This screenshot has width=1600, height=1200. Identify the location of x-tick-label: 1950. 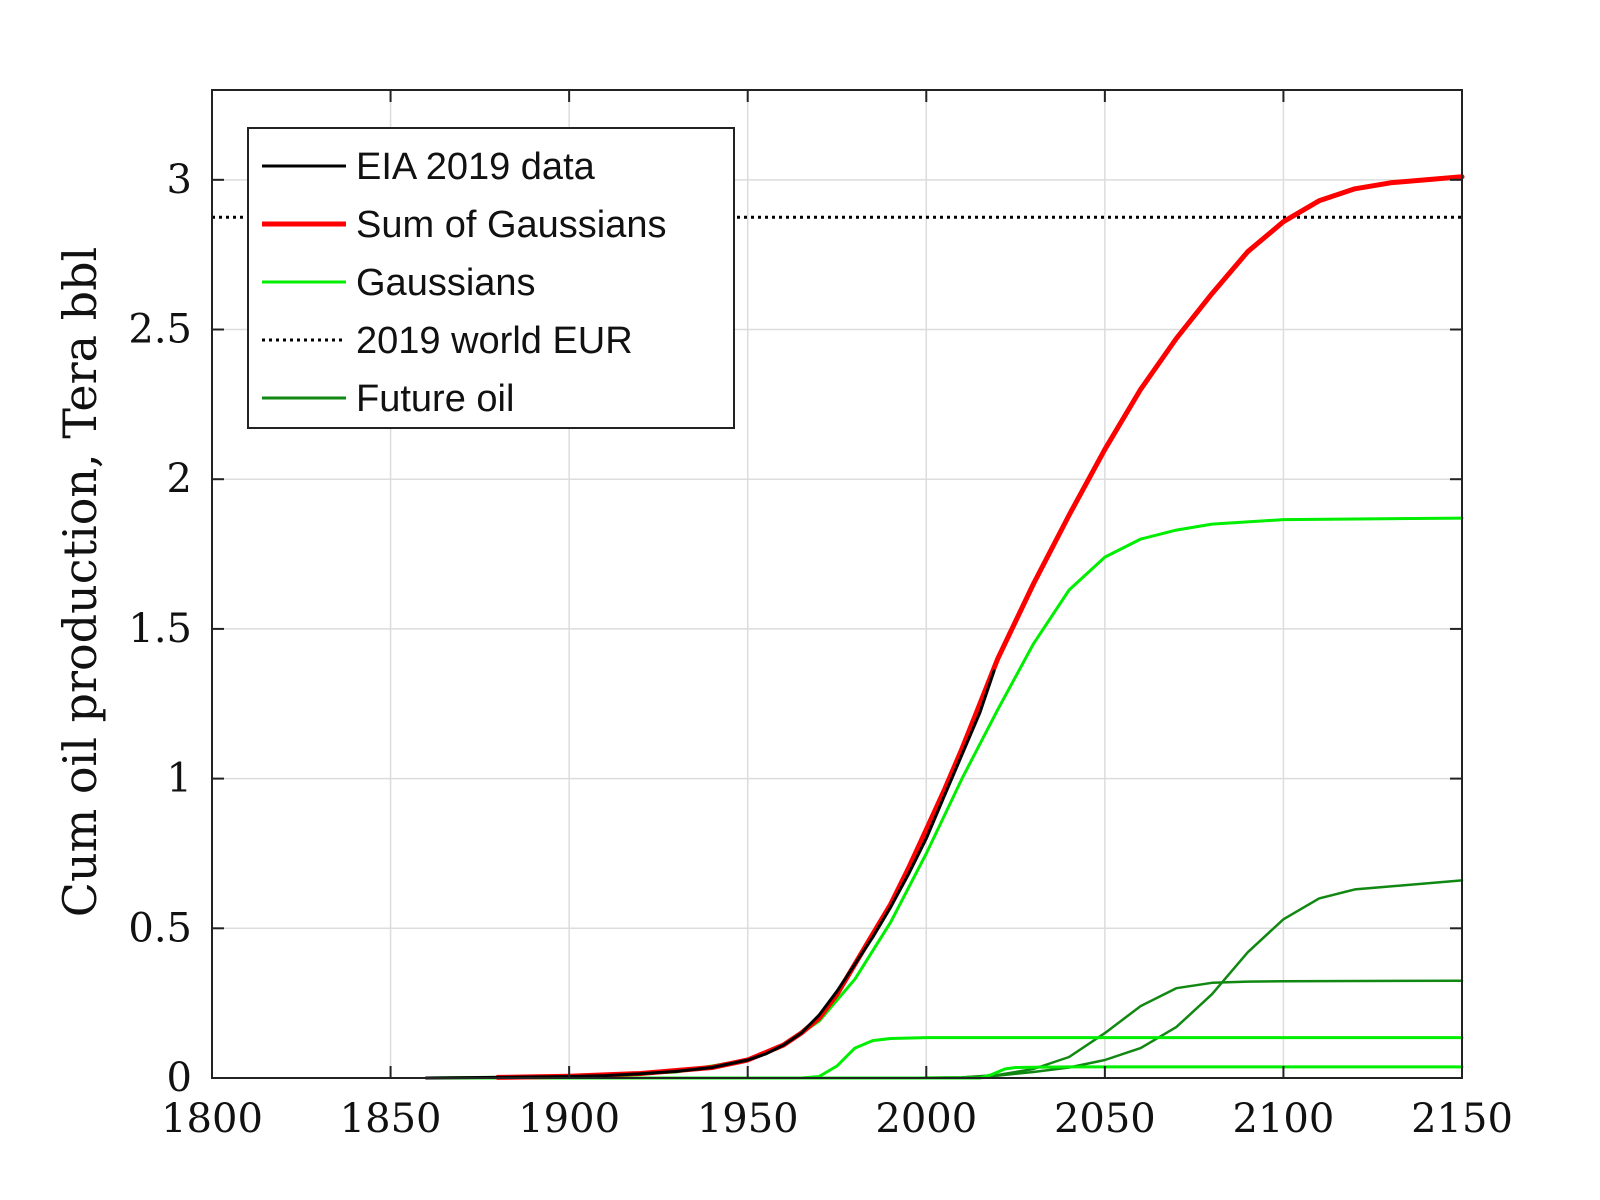
(748, 1119).